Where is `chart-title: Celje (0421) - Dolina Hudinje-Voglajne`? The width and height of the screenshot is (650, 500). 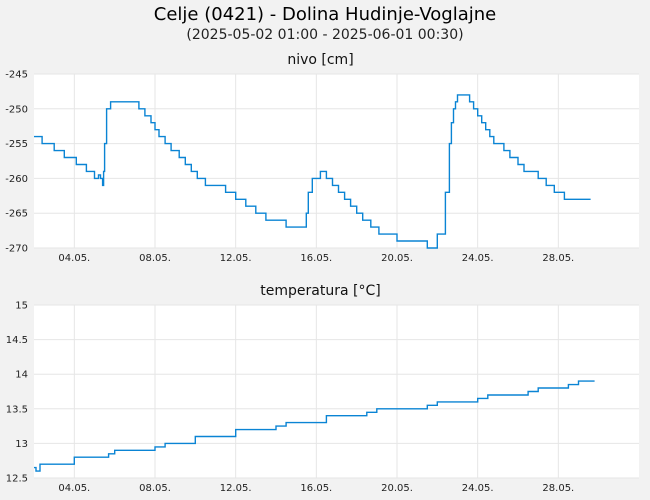 chart-title: Celje (0421) - Dolina Hudinje-Voglajne is located at coordinates (325, 14).